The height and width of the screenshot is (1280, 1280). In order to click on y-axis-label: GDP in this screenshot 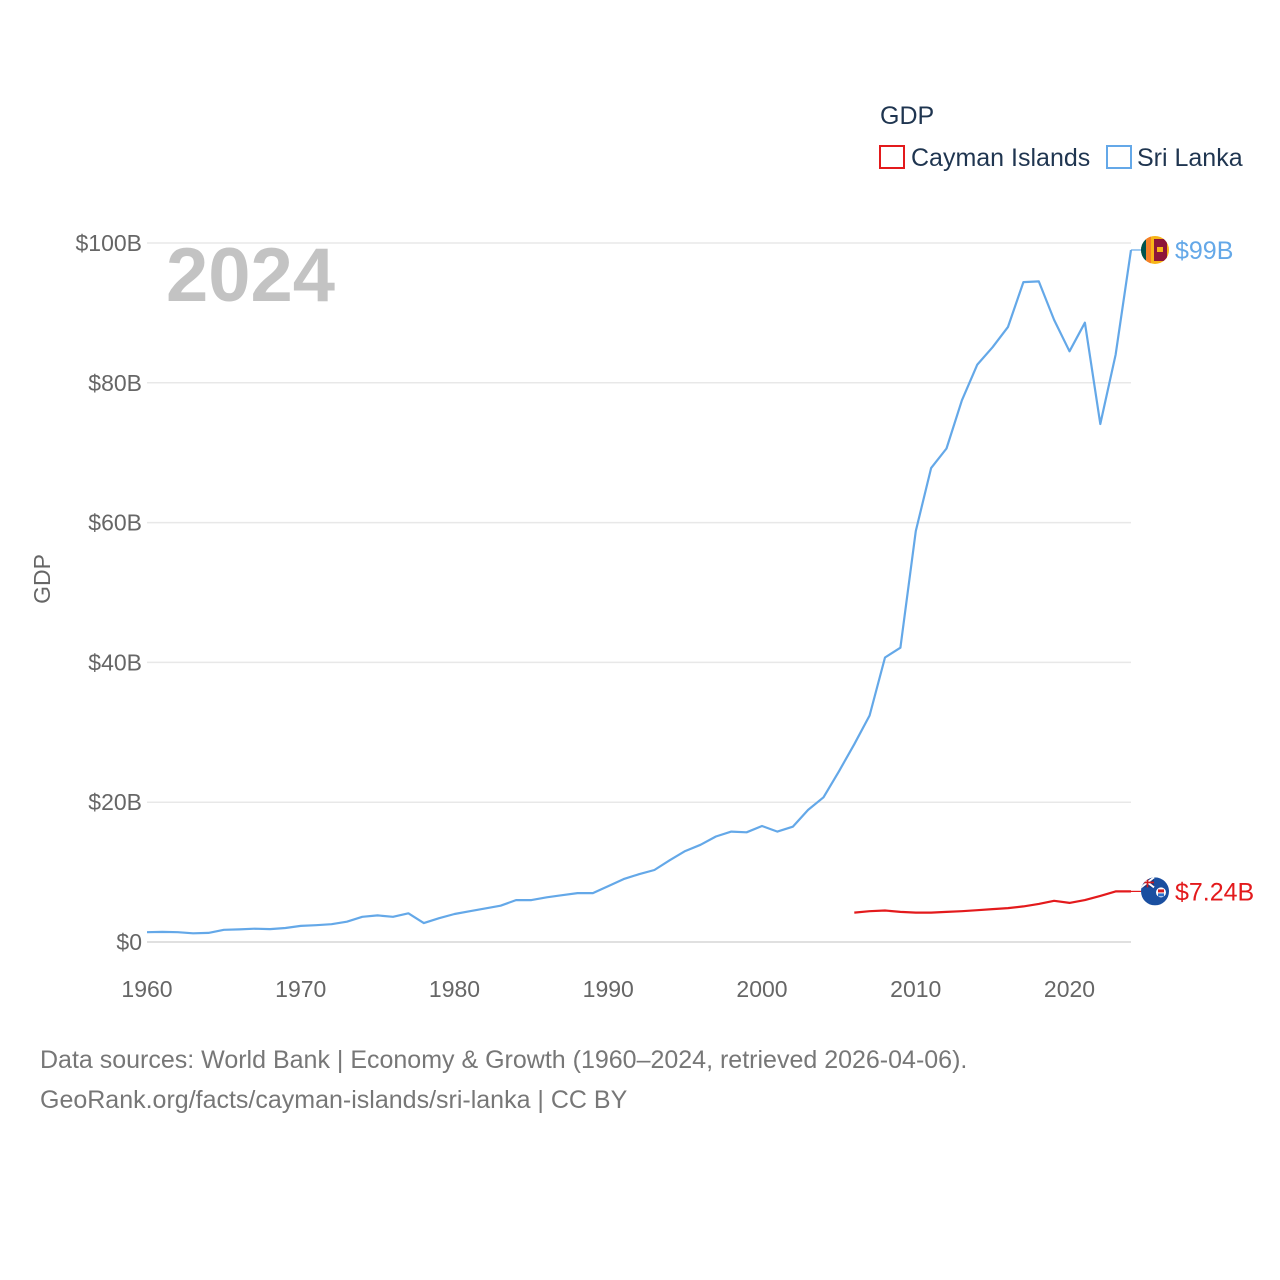, I will do `click(42, 579)`.